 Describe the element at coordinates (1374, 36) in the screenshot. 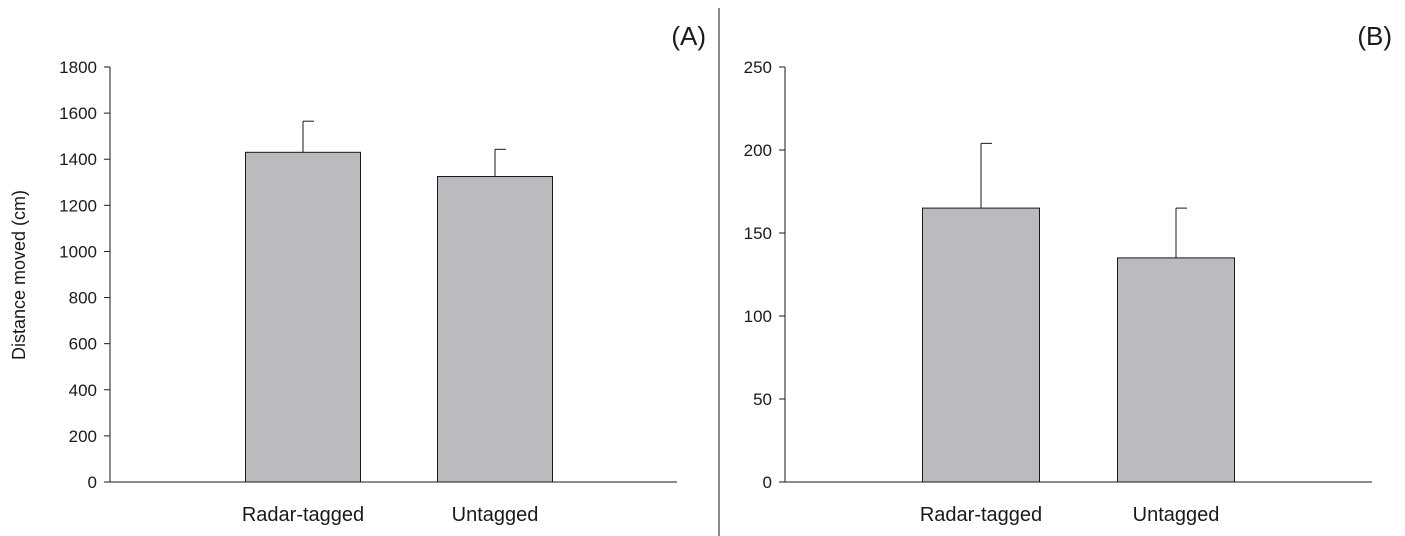

I see `panel-label: (B)` at that location.